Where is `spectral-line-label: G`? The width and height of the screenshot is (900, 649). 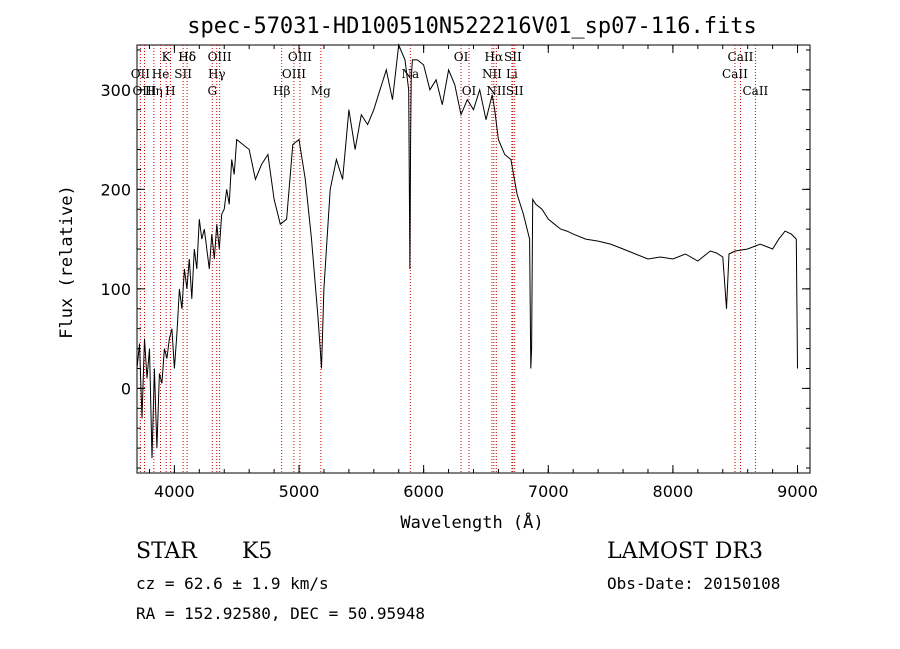
spectral-line-label: G is located at coordinates (212, 91).